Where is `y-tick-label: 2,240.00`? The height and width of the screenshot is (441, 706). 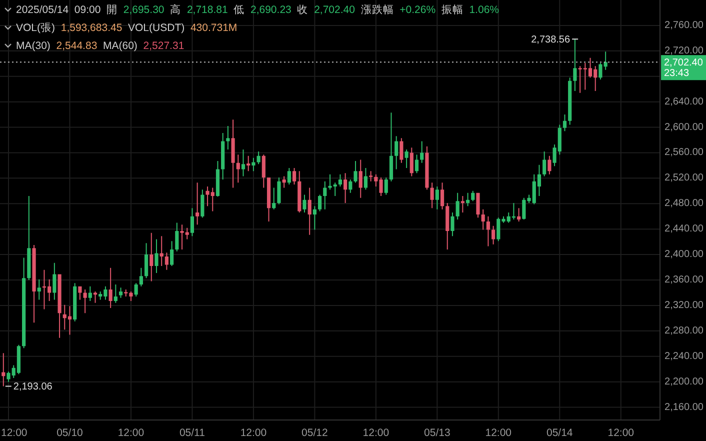
y-tick-label: 2,240.00 is located at coordinates (684, 356).